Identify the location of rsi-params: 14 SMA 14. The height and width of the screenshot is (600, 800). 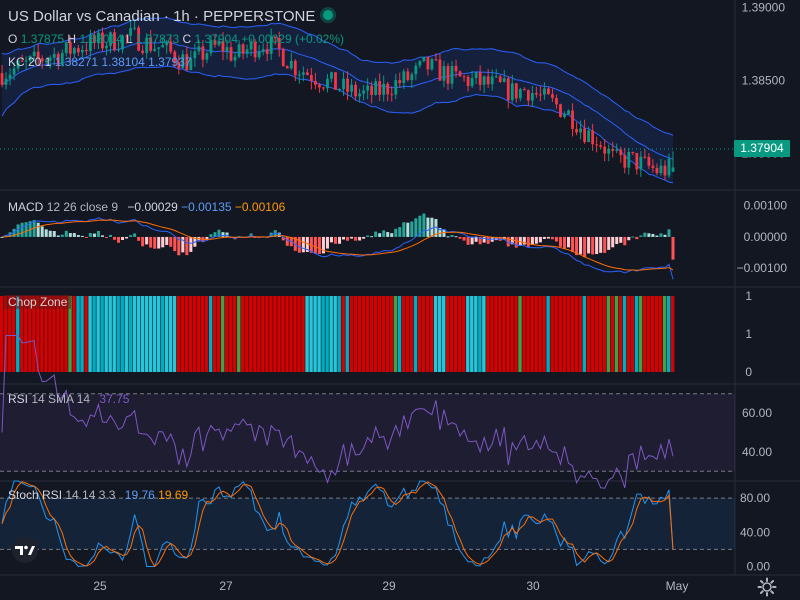
(61, 399).